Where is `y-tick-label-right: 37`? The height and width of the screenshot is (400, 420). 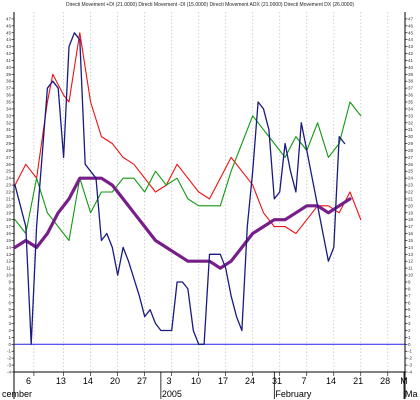 y-tick-label-right: 37 is located at coordinates (411, 88).